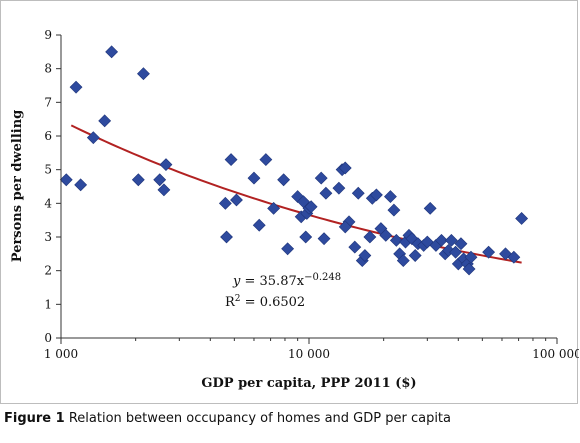 The width and height of the screenshot is (580, 443). I want to click on y-tick-label: 7, so click(48, 102).